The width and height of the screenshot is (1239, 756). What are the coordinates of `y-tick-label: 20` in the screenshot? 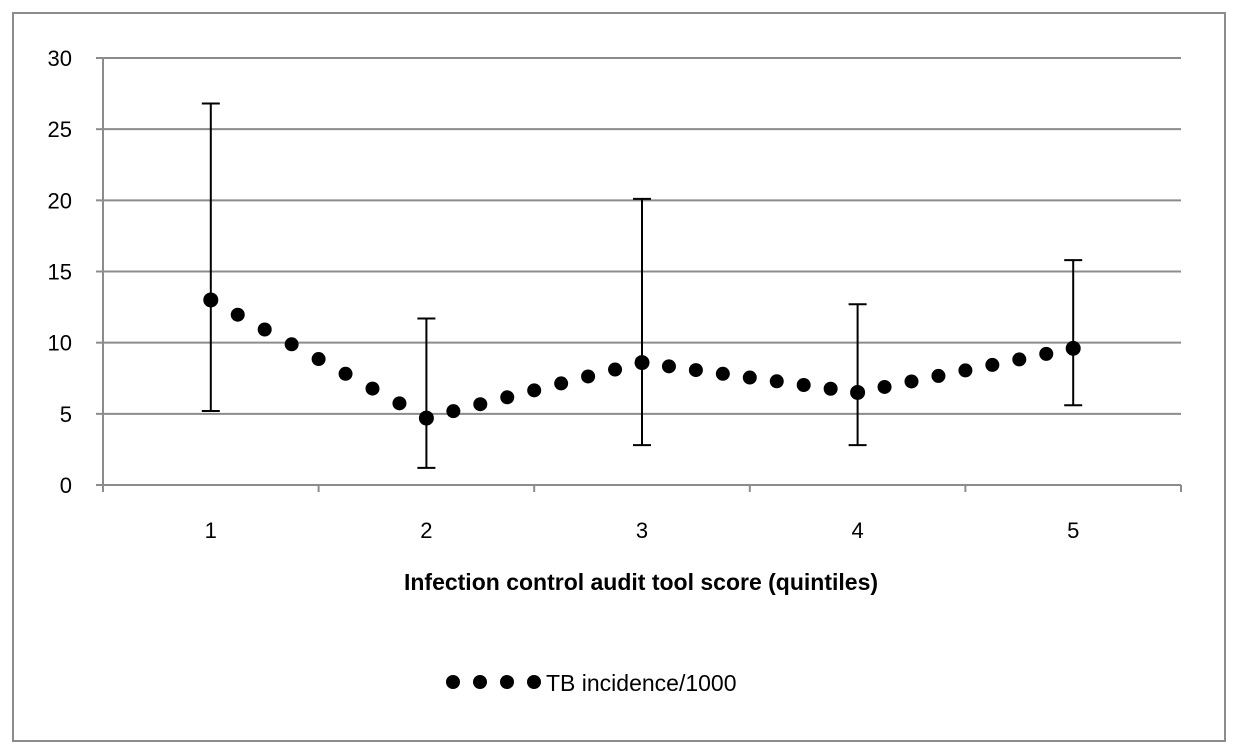 It's located at (60, 200).